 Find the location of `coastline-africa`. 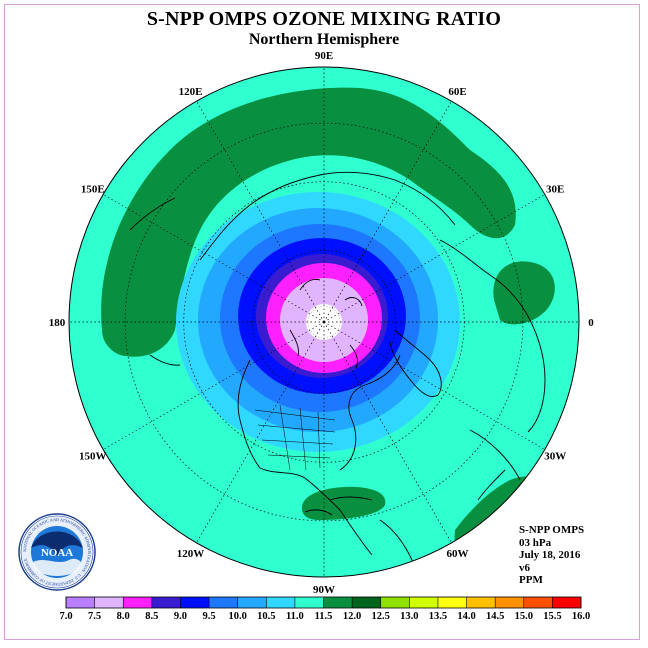

coastline-africa is located at coordinates (495, 465).